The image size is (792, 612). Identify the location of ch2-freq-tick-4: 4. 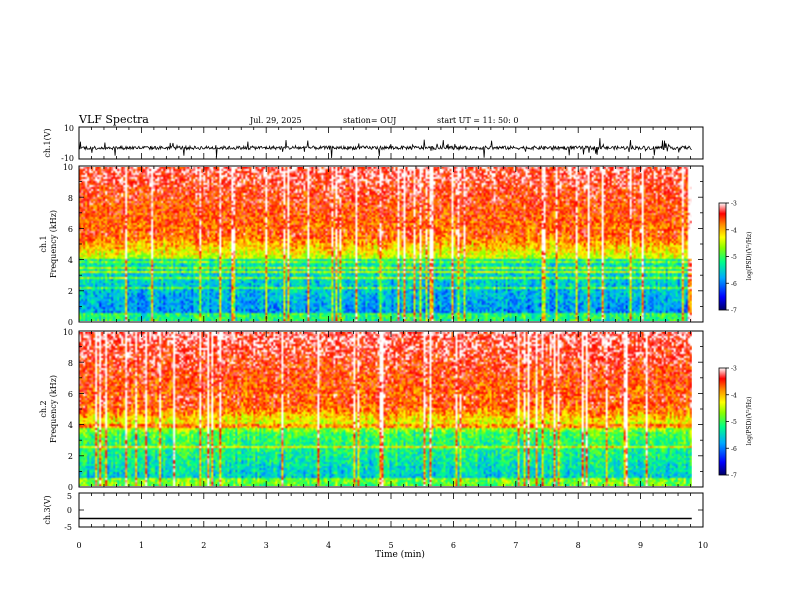
(70, 425).